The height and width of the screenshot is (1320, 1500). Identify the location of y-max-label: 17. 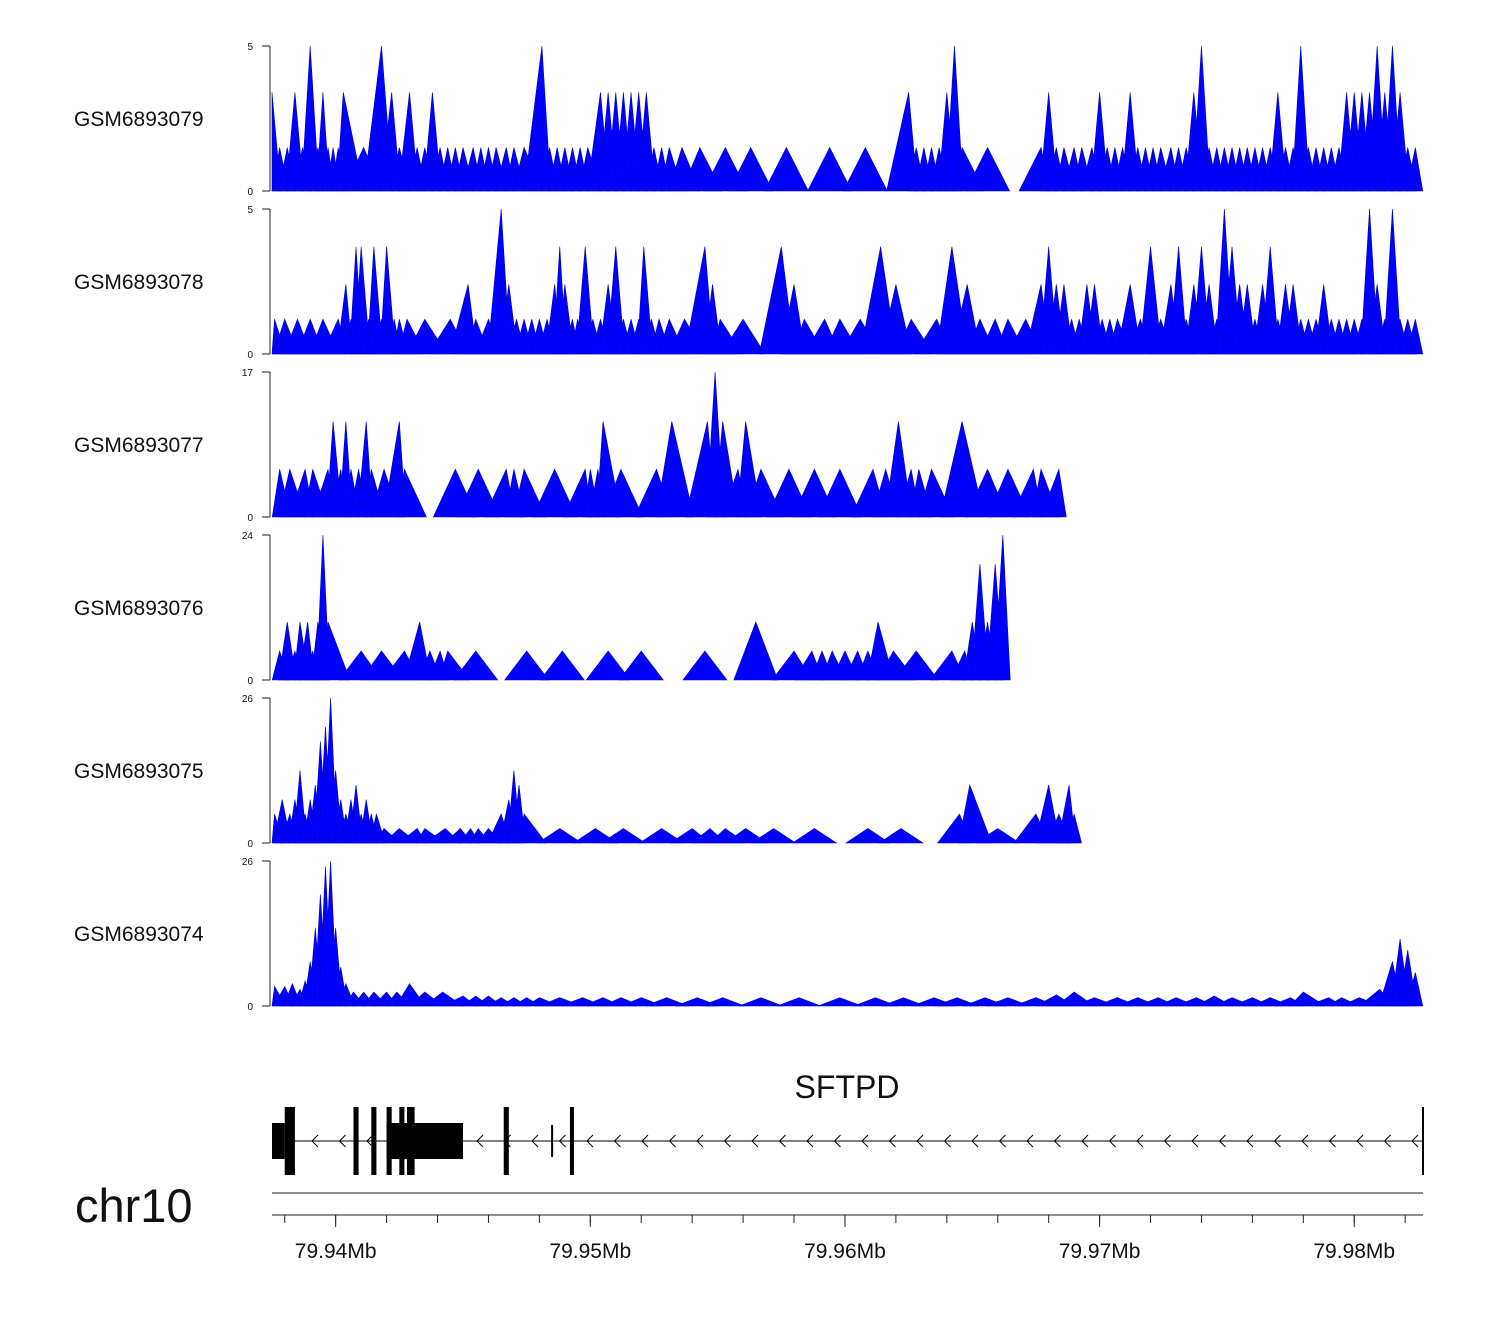
(248, 373).